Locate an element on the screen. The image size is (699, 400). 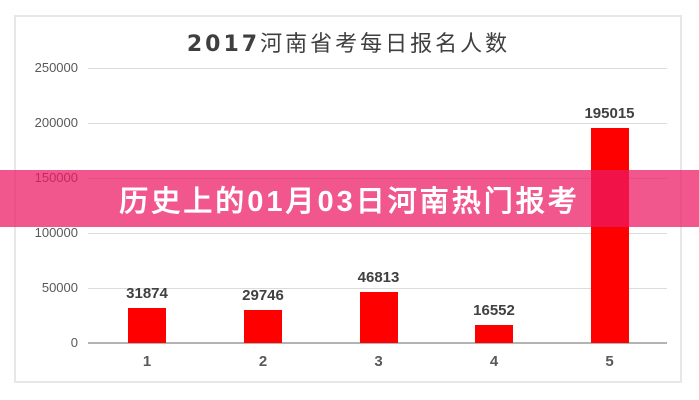
overlay-banner: 历史上的01月03日河南热门报考 is located at coordinates (349, 198).